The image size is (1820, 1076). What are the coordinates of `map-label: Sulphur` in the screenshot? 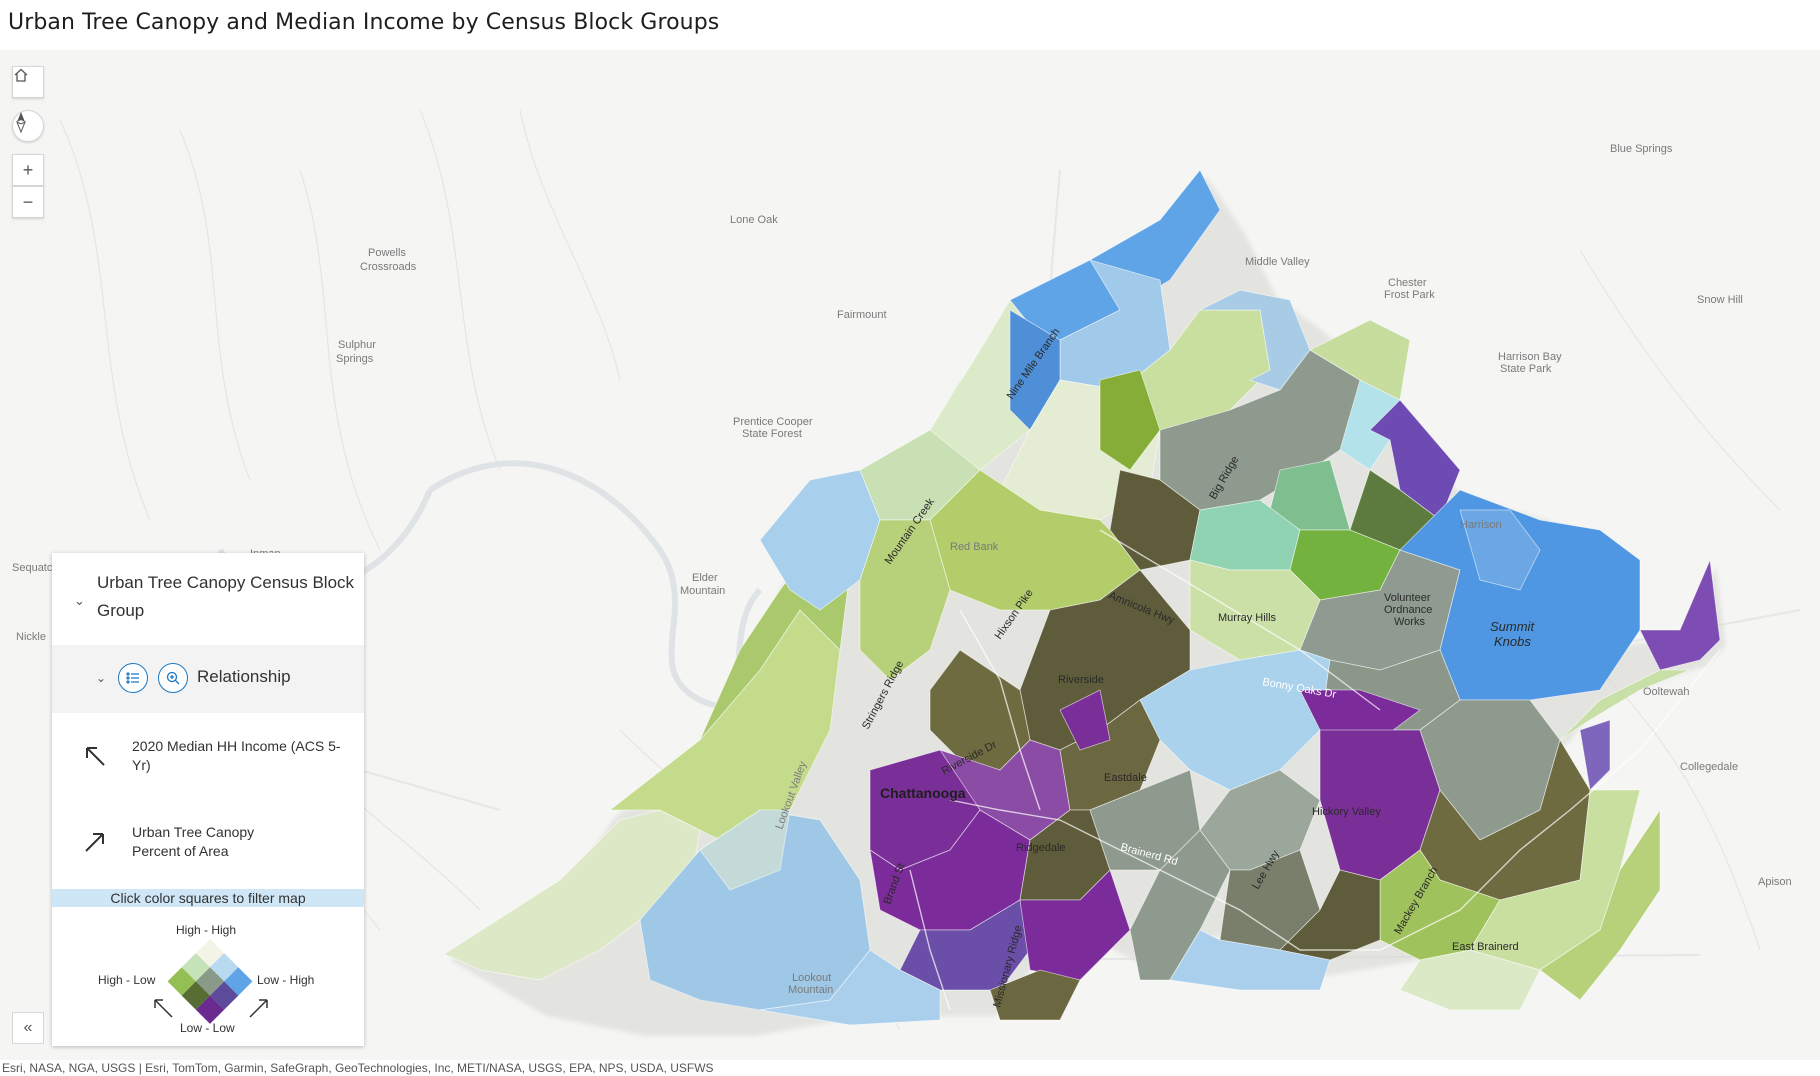 It's located at (357, 345).